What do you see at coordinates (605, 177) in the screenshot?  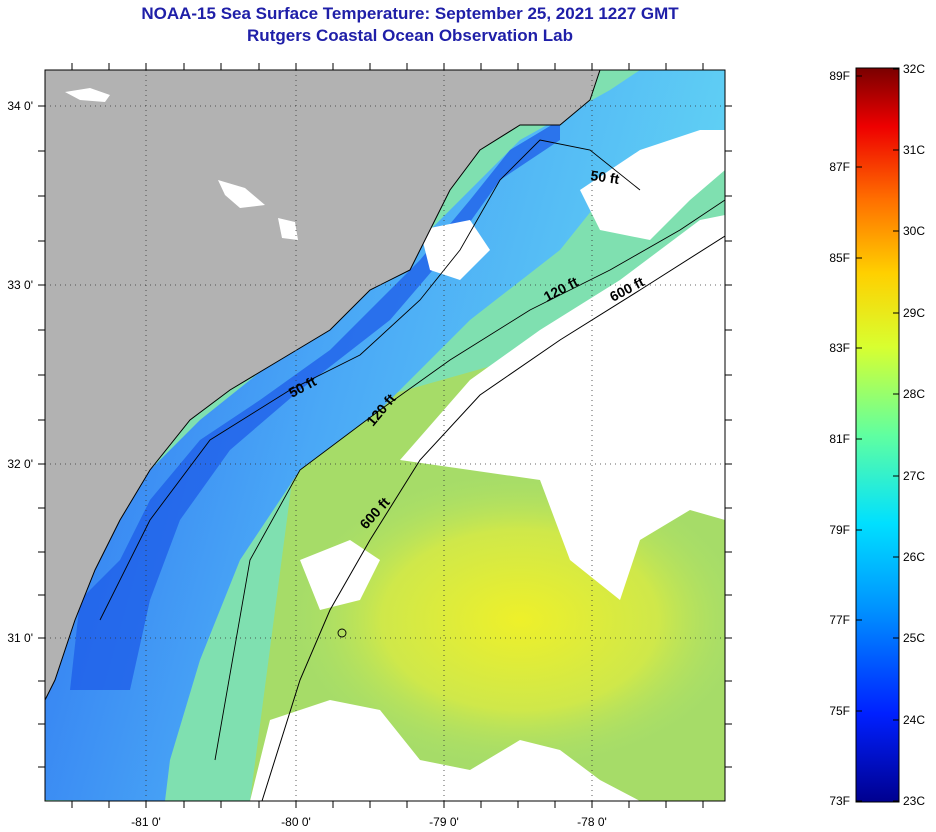 I see `contour-label-50ft-north: 50 ft` at bounding box center [605, 177].